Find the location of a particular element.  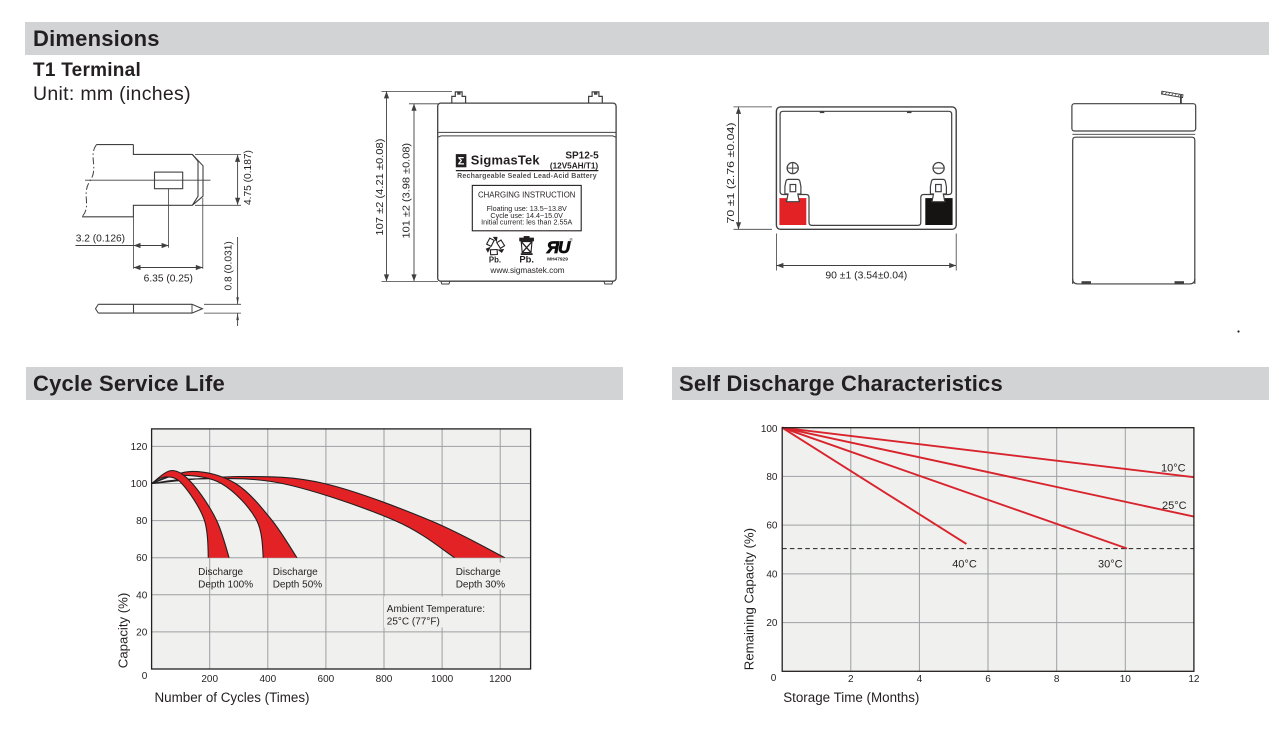

svg-text: 1200 is located at coordinates (500, 679).